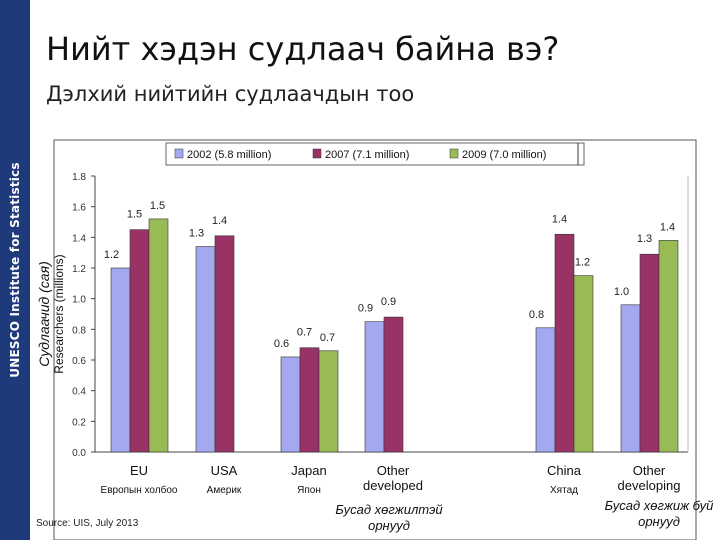  What do you see at coordinates (308, 470) in the screenshot?
I see `category-label: Japan` at bounding box center [308, 470].